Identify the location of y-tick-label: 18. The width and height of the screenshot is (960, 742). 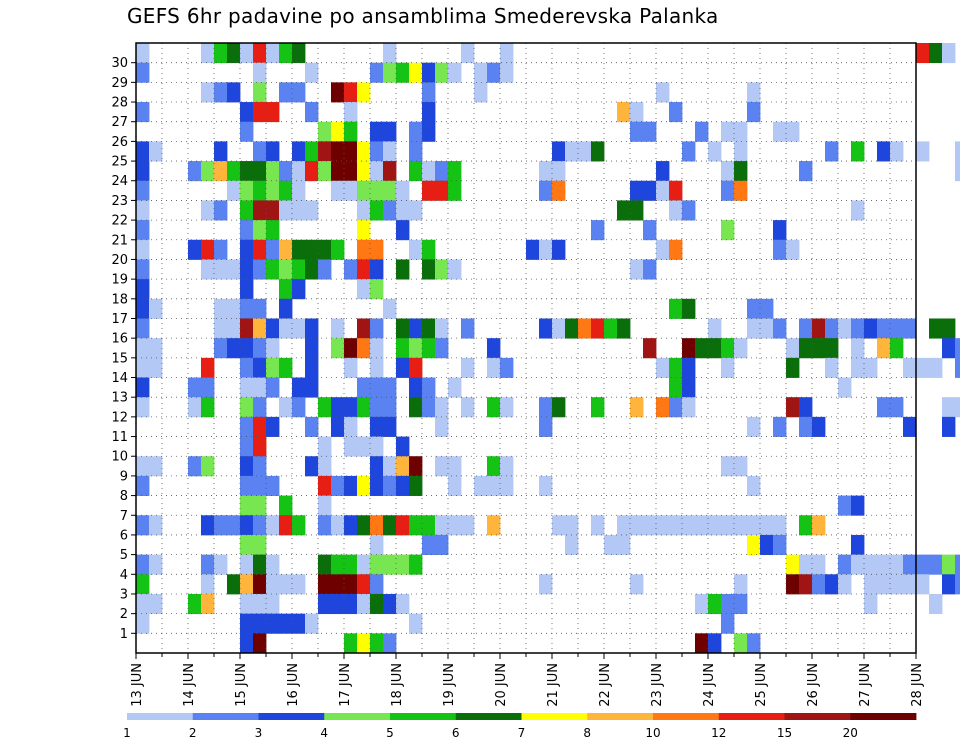
(119, 299).